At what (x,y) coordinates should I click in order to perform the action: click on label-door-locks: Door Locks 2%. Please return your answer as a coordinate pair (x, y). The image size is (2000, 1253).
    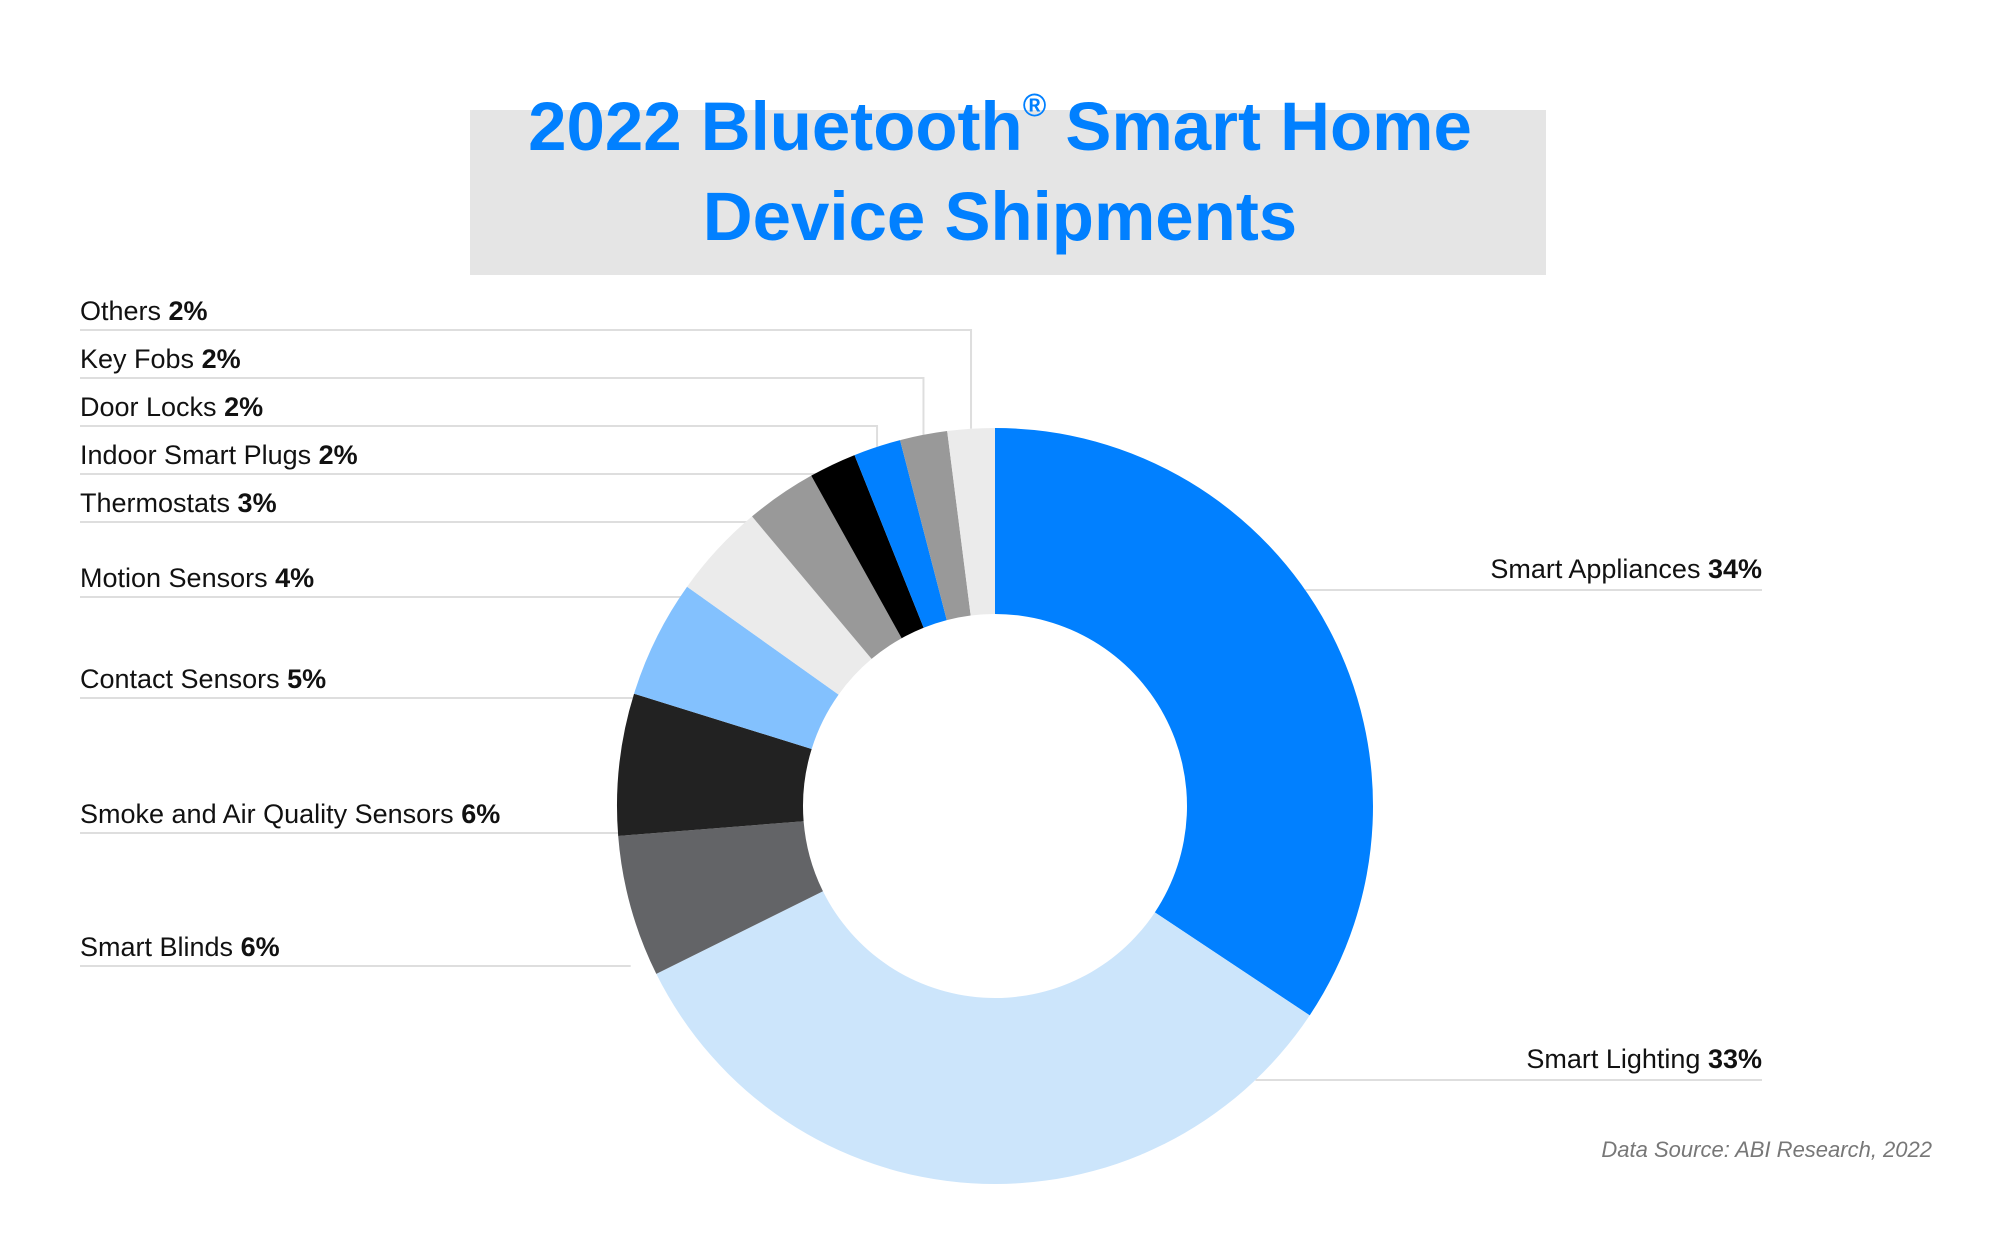
    Looking at the image, I should click on (171, 407).